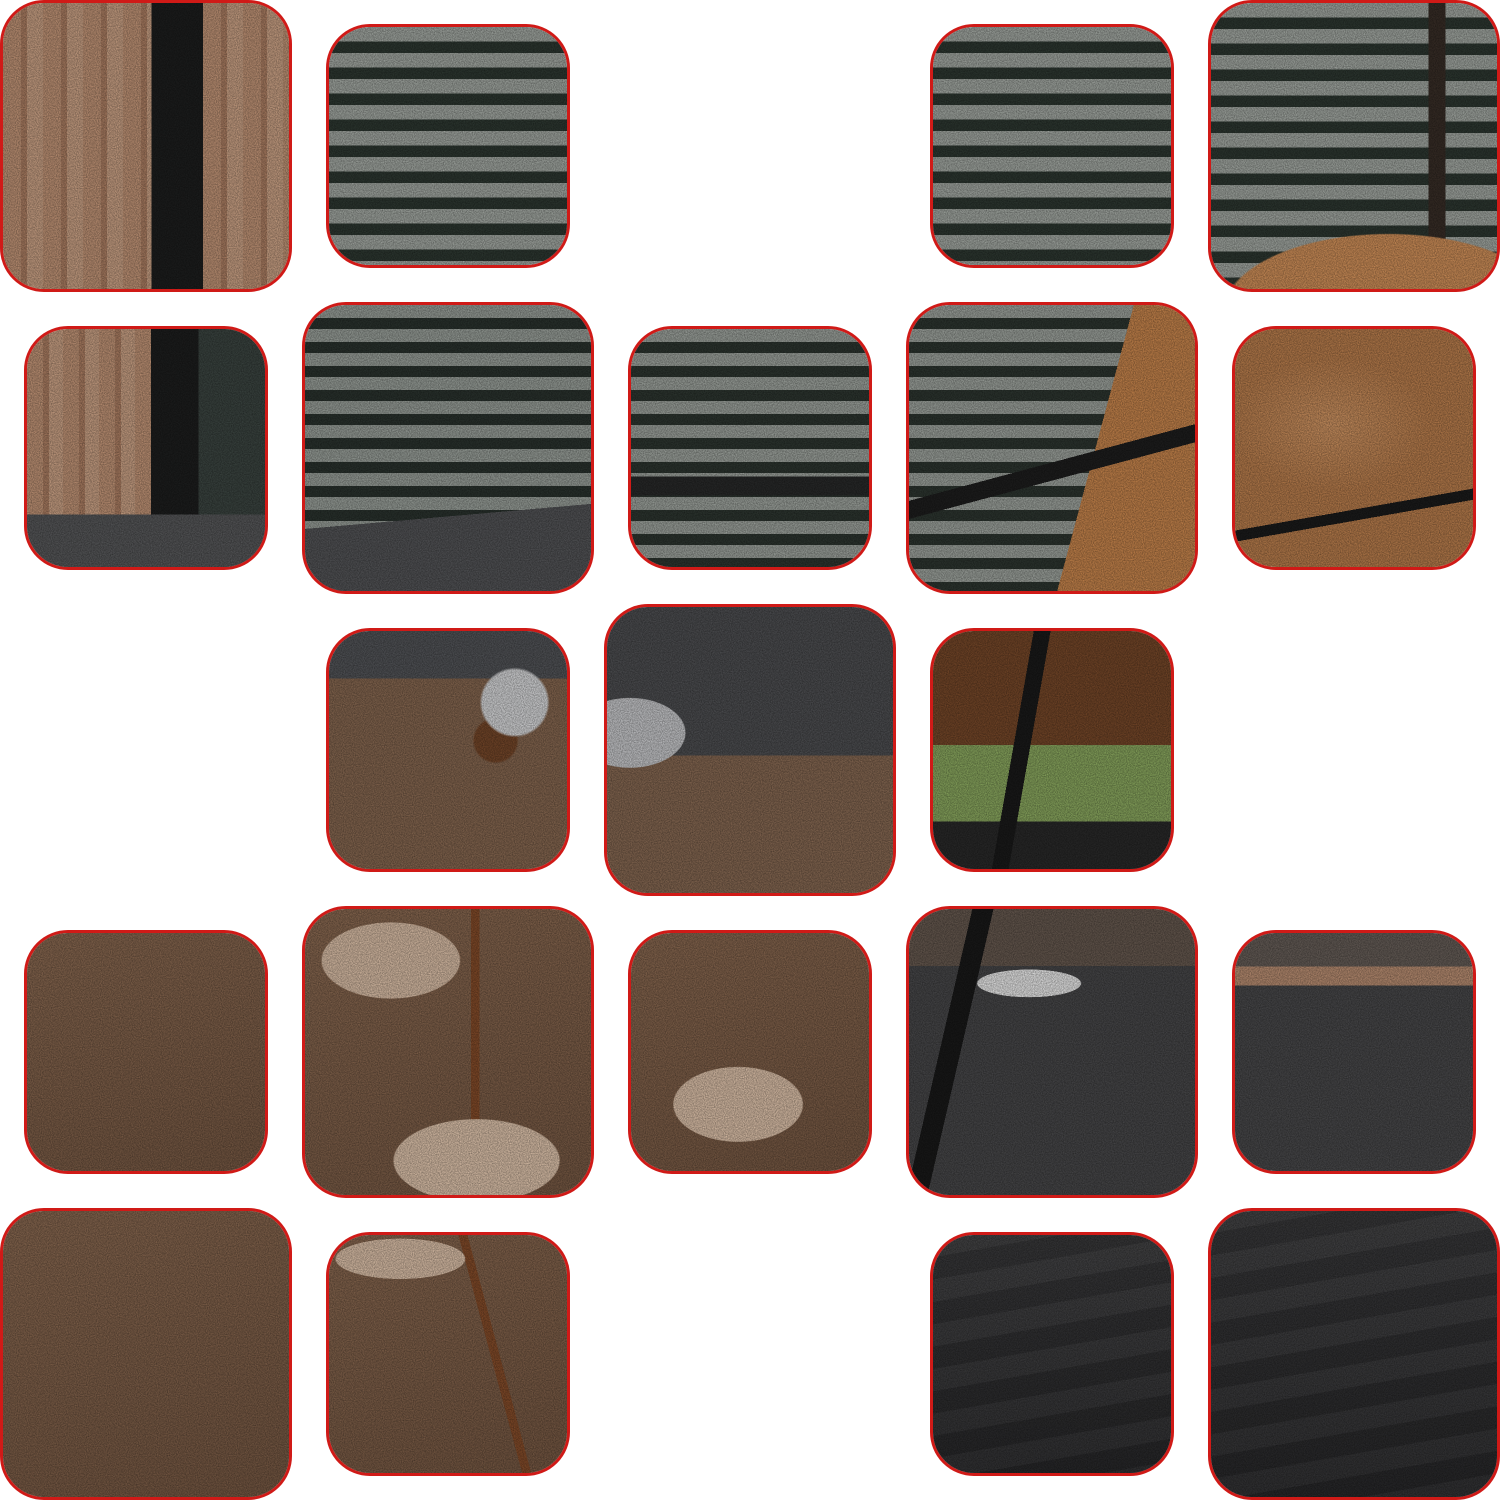 This screenshot has height=1500, width=1500. I want to click on tile-image-blinds-and-table-edge, so click(750, 448).